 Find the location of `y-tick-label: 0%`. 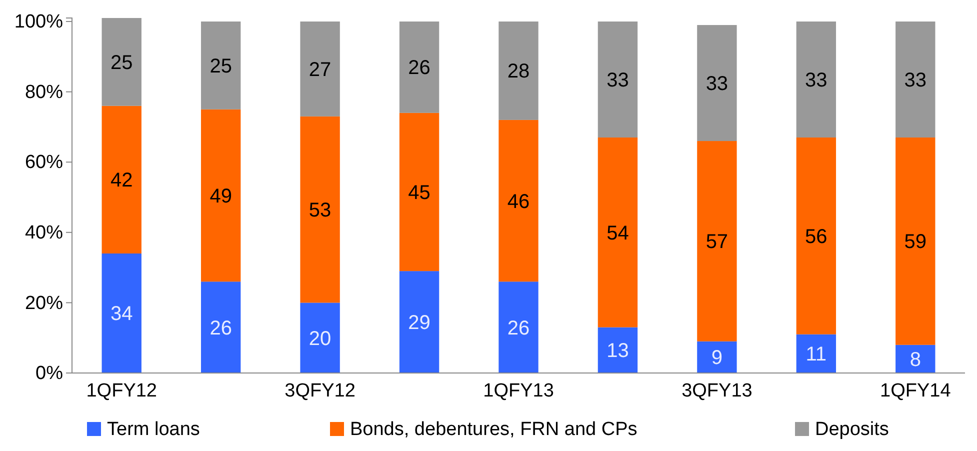

y-tick-label: 0% is located at coordinates (50, 373).